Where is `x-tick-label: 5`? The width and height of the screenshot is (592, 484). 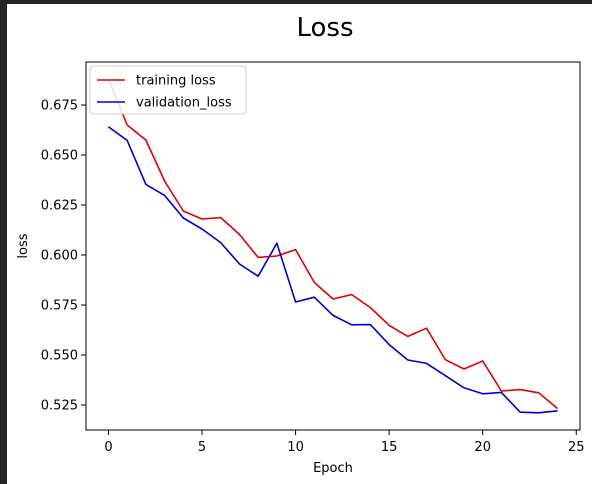 x-tick-label: 5 is located at coordinates (202, 447).